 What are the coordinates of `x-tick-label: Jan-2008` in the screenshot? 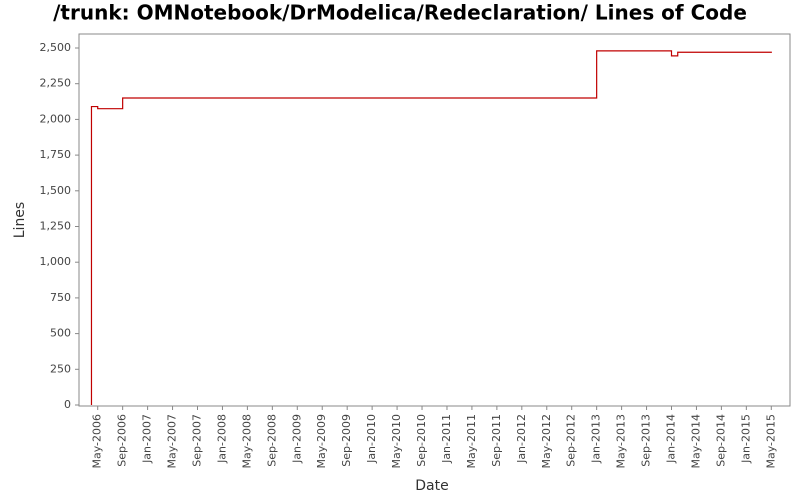 It's located at (221, 439).